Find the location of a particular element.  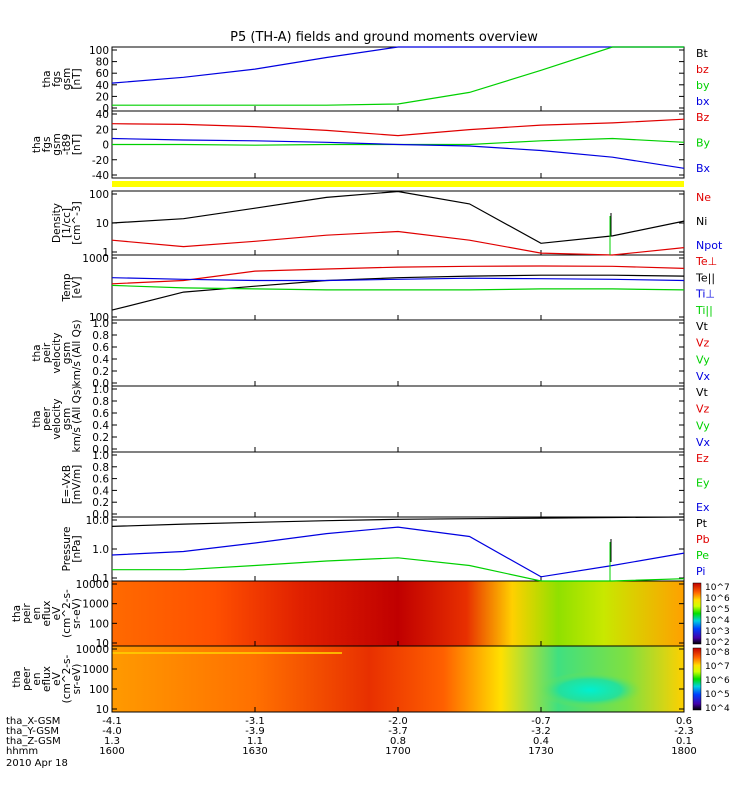

footer-row-label: 2010 Apr 18 is located at coordinates (37, 763).